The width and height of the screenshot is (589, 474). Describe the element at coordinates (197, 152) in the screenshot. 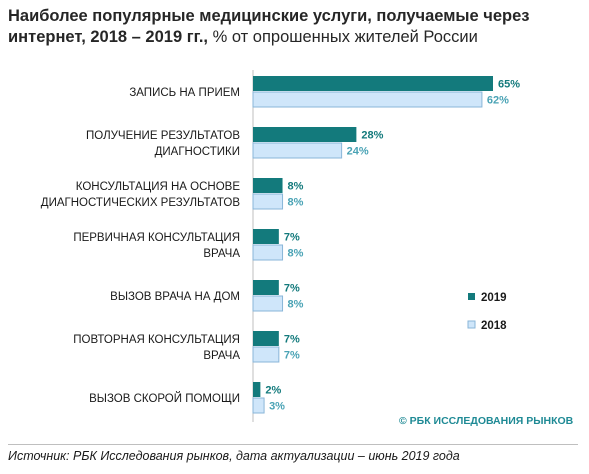

I see `category-label-line: ДИАГНОСТИКИ` at that location.